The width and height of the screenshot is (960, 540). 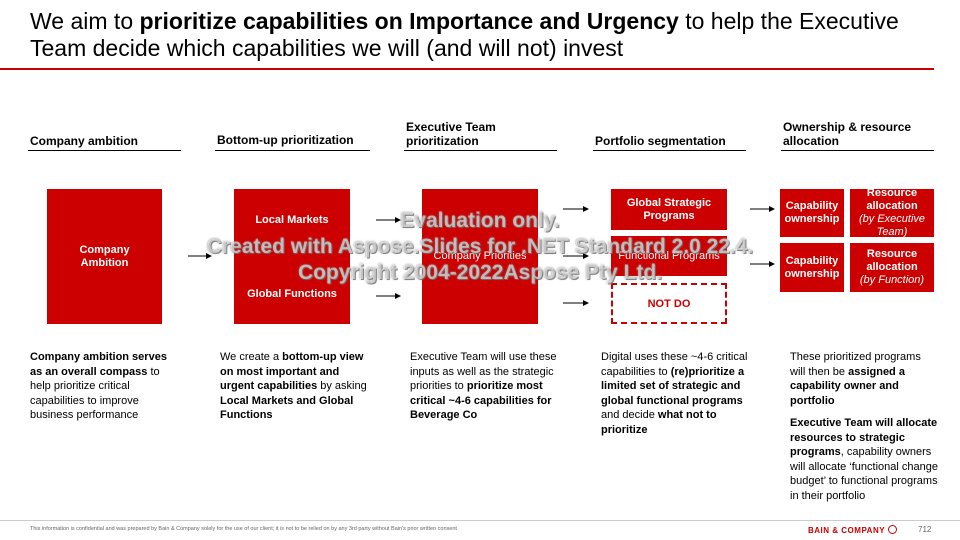 I want to click on heading-ownership: Ownership & resource allocation, so click(x=847, y=134).